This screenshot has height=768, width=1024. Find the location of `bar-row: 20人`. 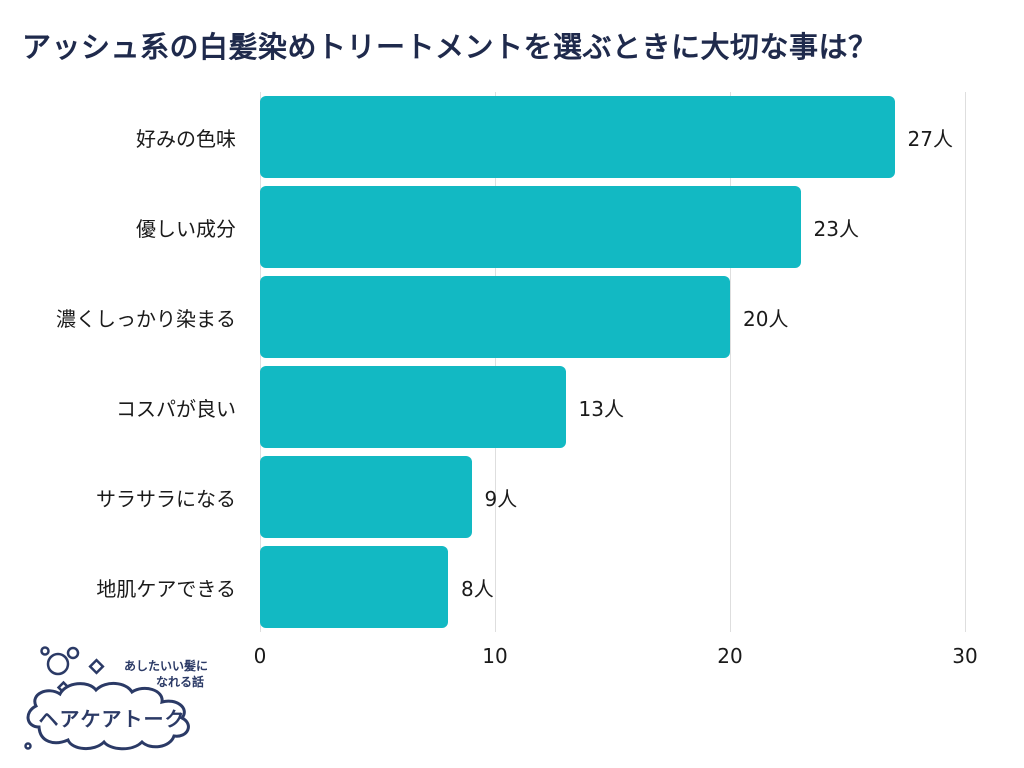

bar-row: 20人 is located at coordinates (612, 317).